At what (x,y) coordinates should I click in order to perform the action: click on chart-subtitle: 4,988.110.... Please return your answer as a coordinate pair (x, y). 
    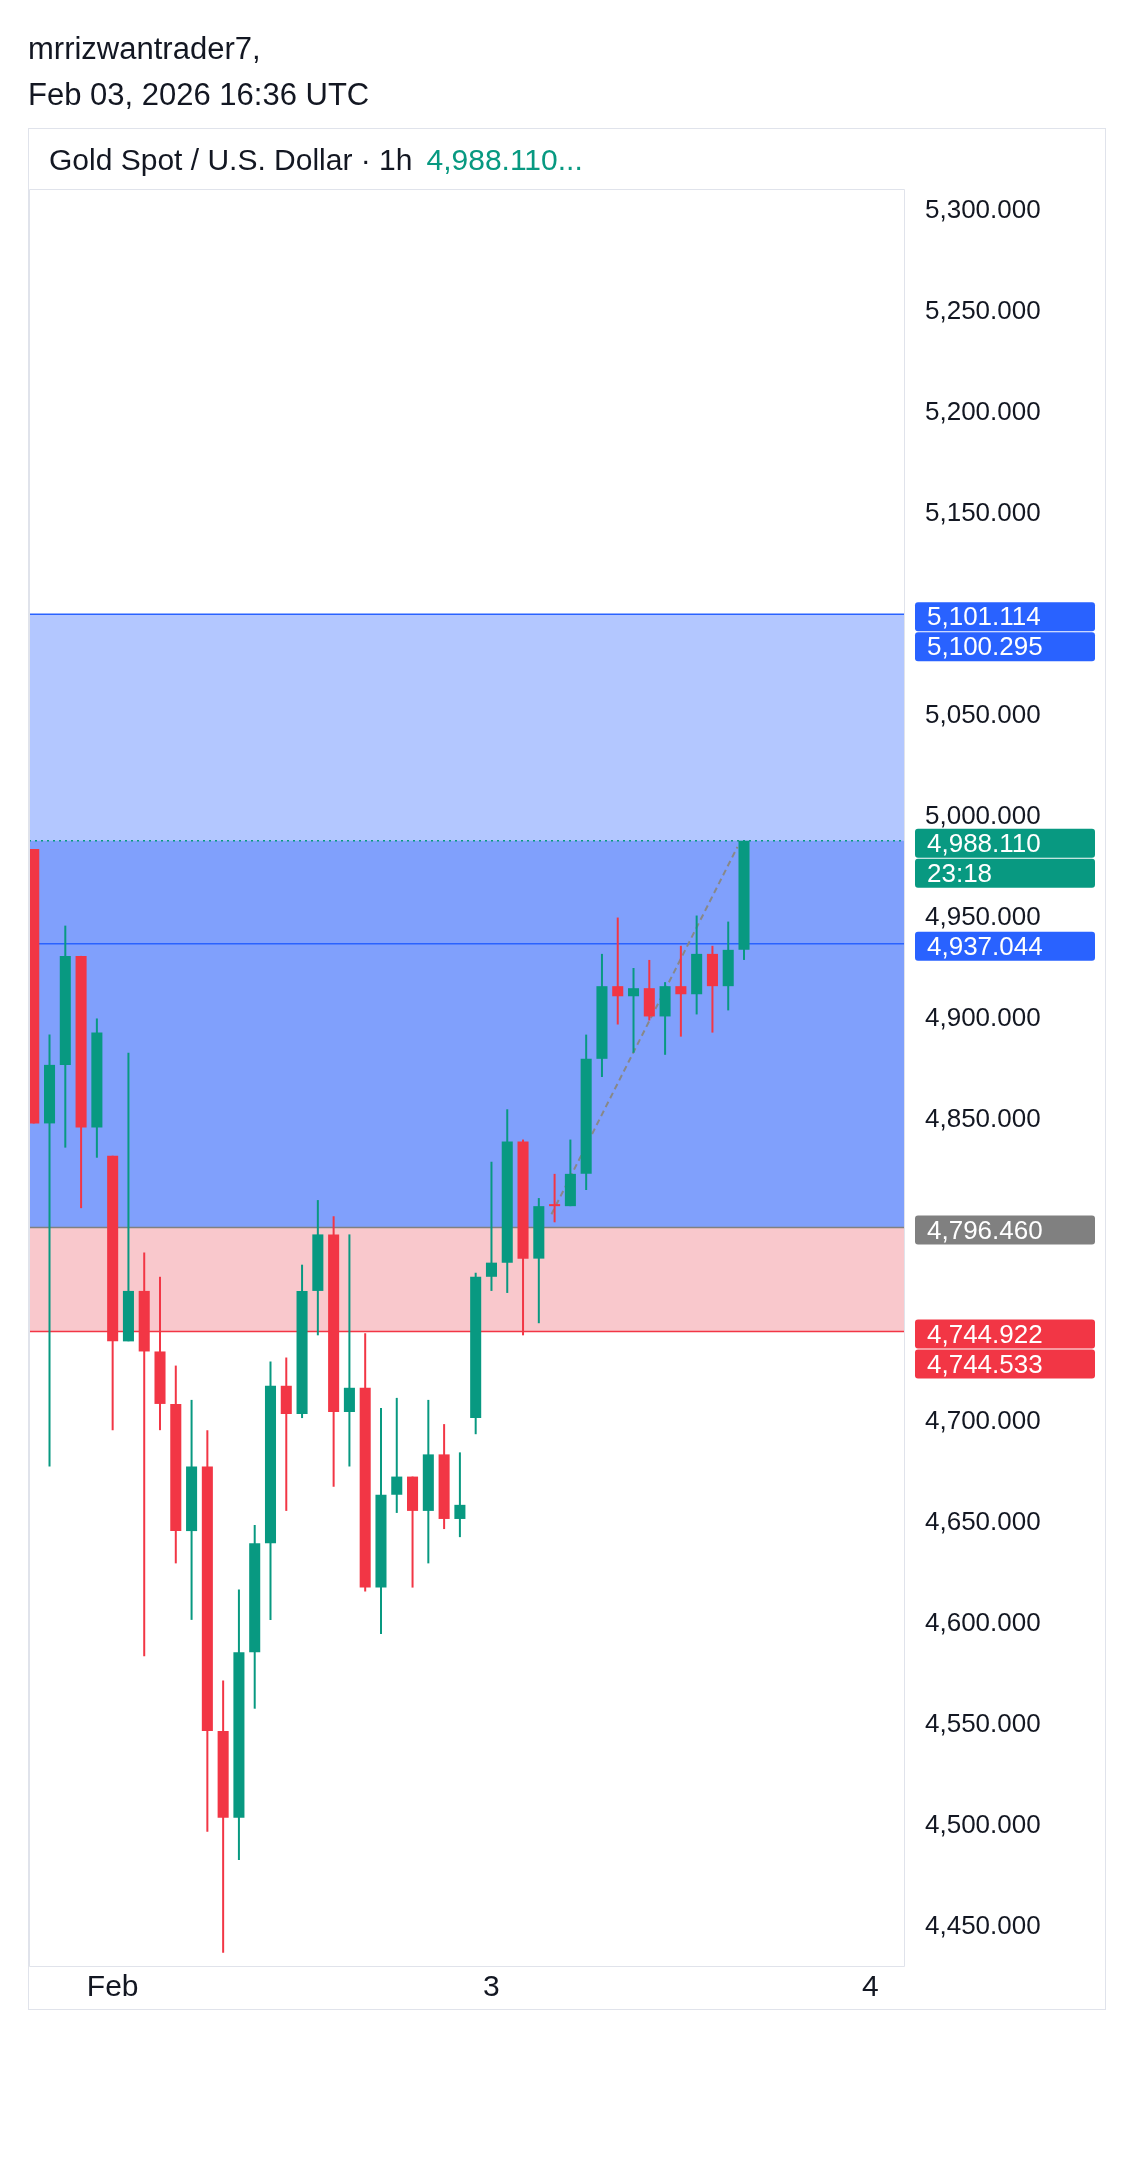
    Looking at the image, I should click on (504, 159).